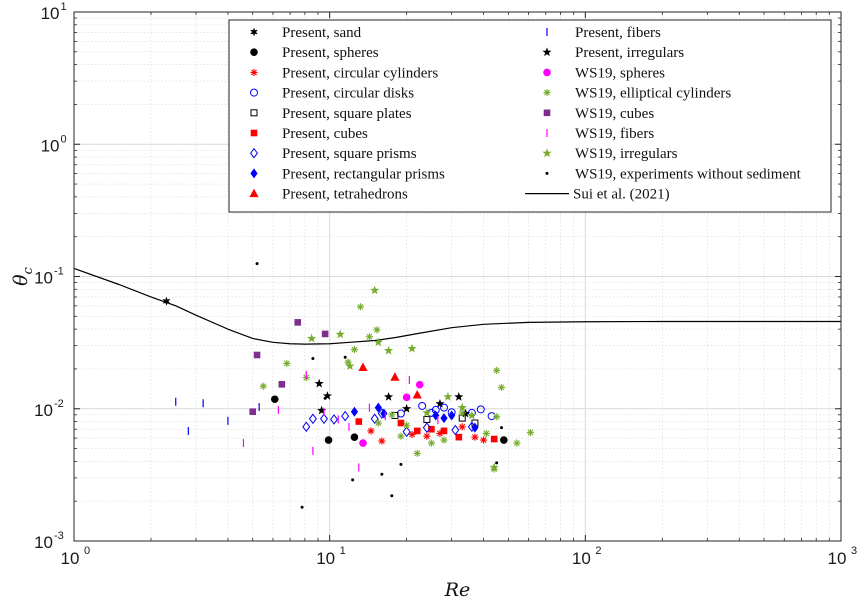 The image size is (861, 607). Describe the element at coordinates (330, 53) in the screenshot. I see `legend-label-0-1: Present, spheres` at that location.